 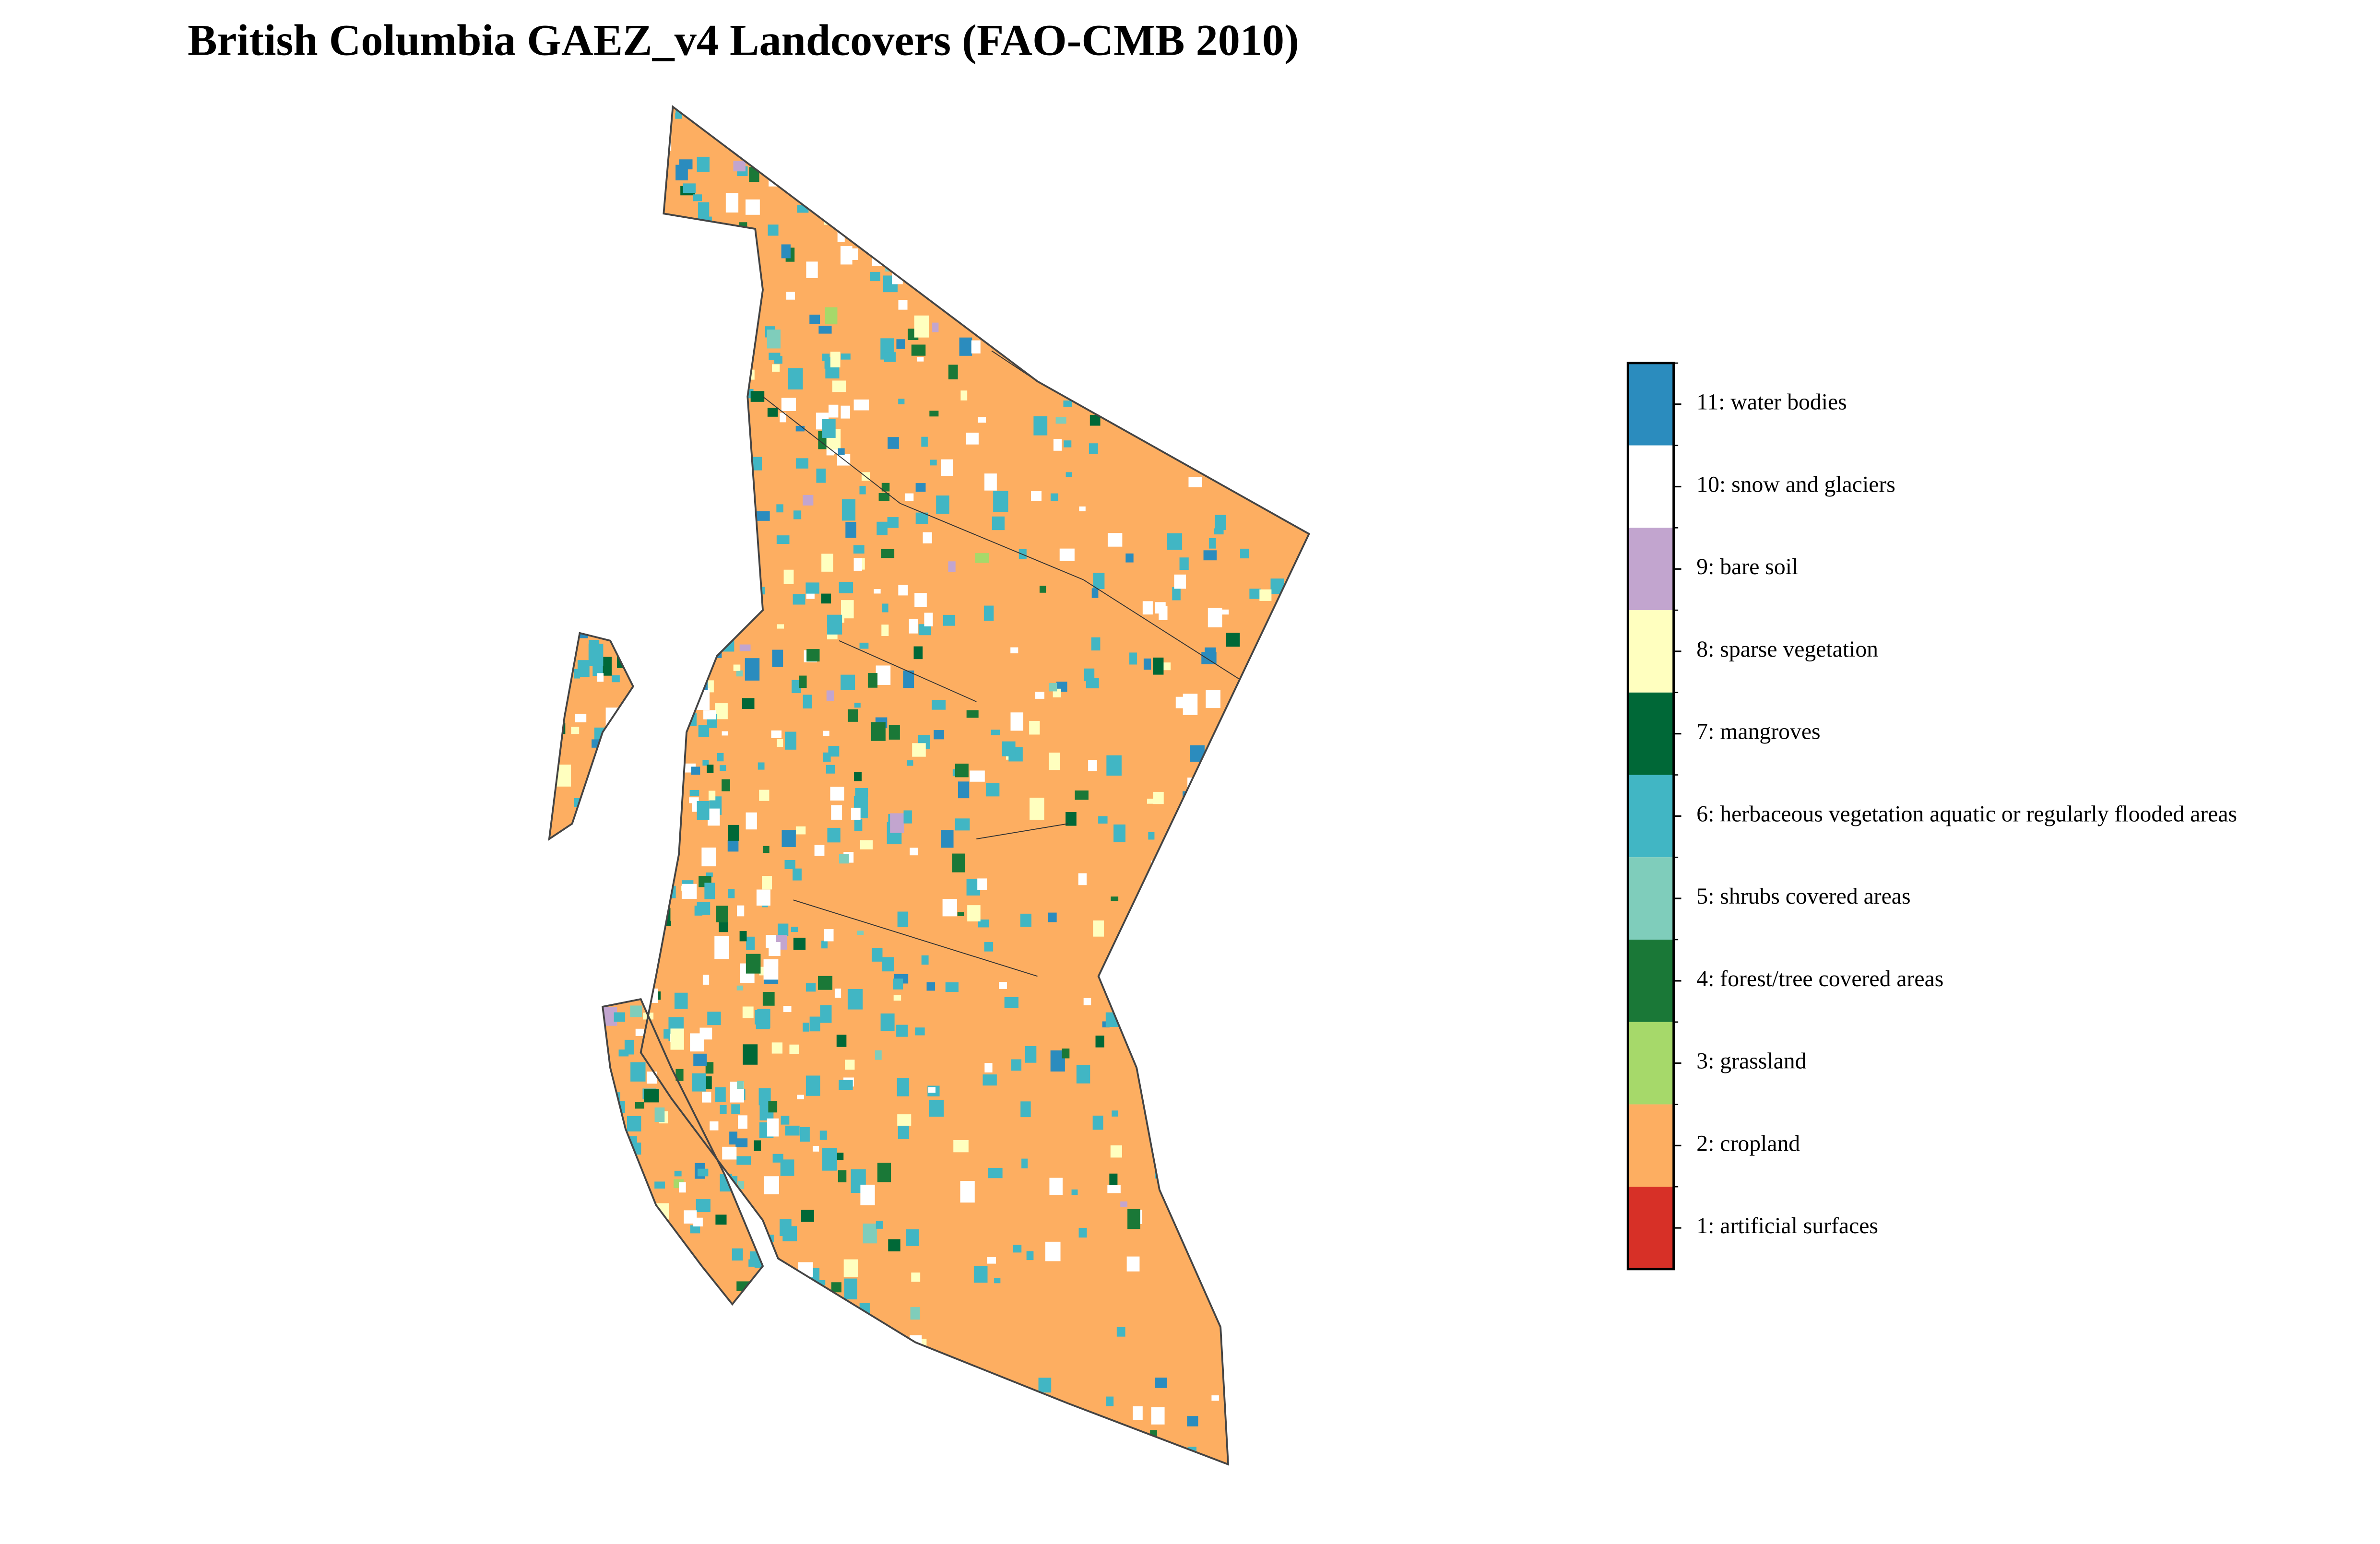 What do you see at coordinates (1803, 896) in the screenshot?
I see `legend-label: 5: shrubs covered areas` at bounding box center [1803, 896].